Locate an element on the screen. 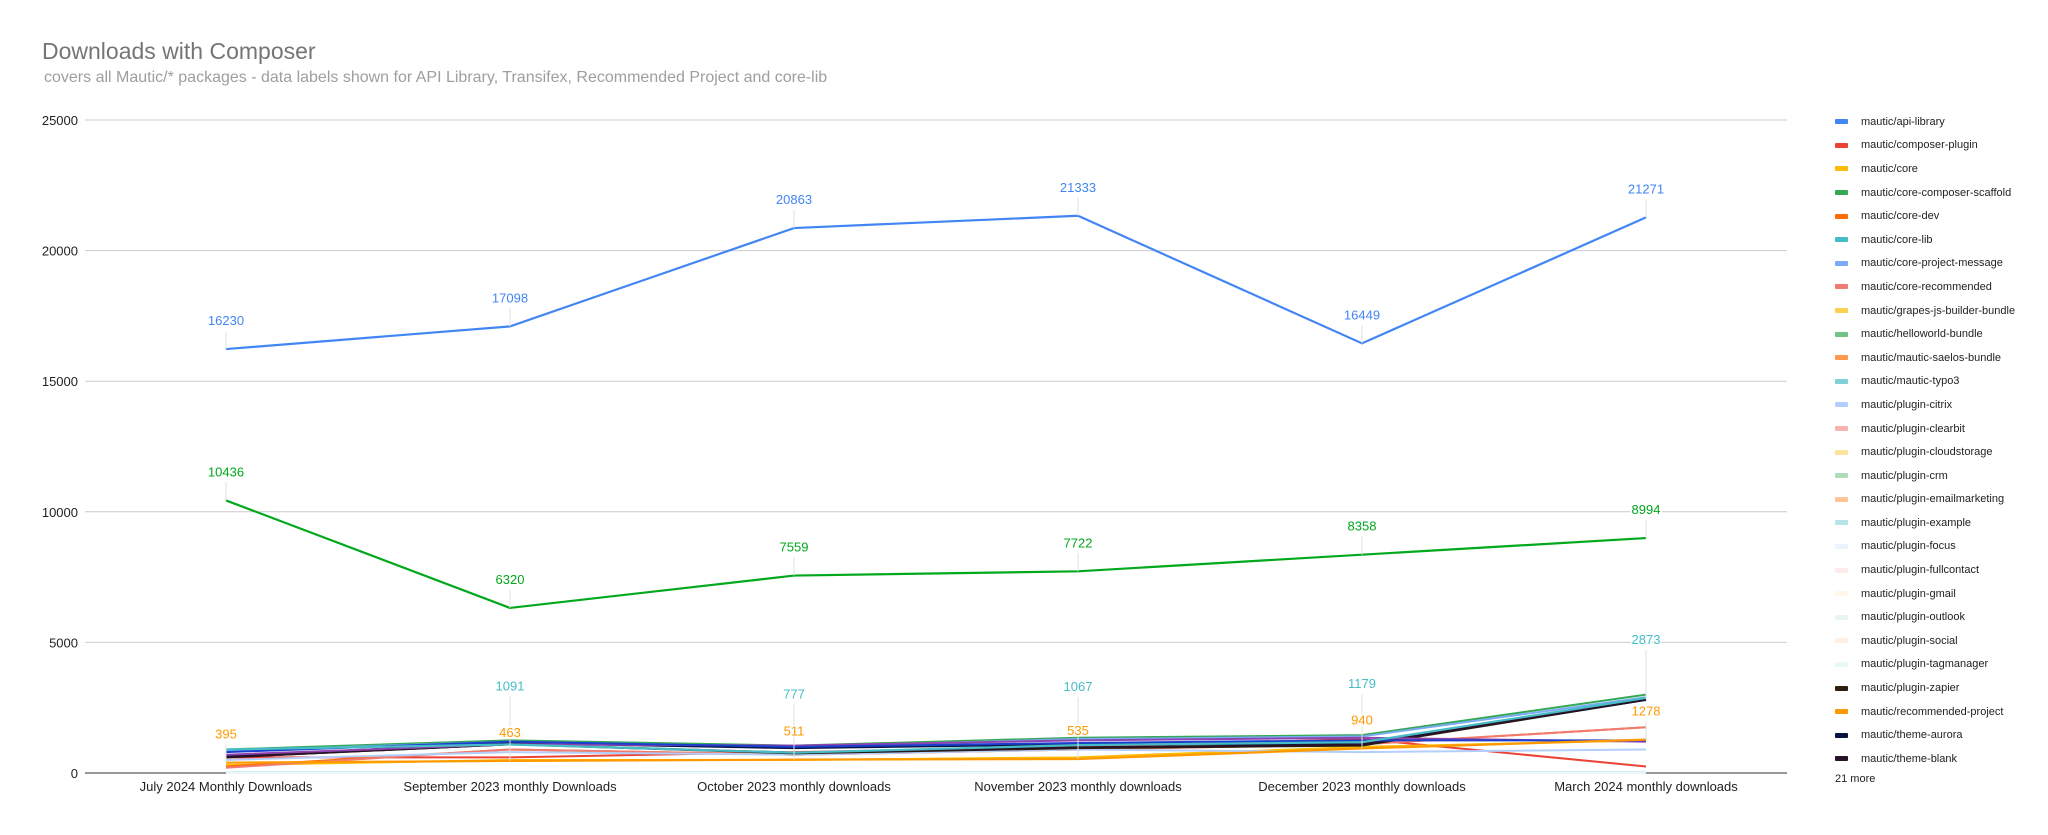 This screenshot has height=835, width=2048. data-label: 8358 is located at coordinates (1362, 526).